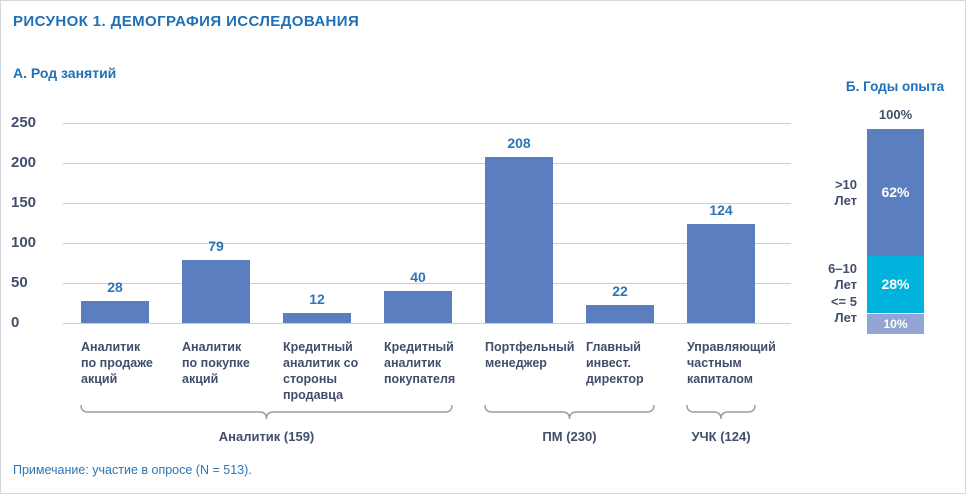 This screenshot has width=966, height=494. I want to click on stack-segment: 28%, so click(895, 285).